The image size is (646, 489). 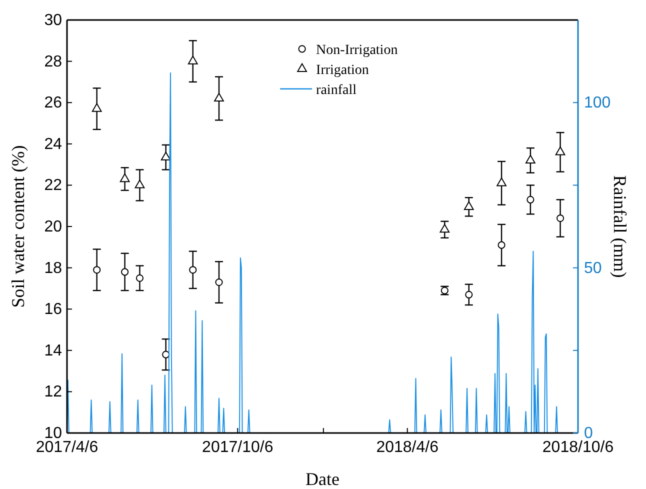 I want to click on y-tick-label: 22, so click(x=53, y=185).